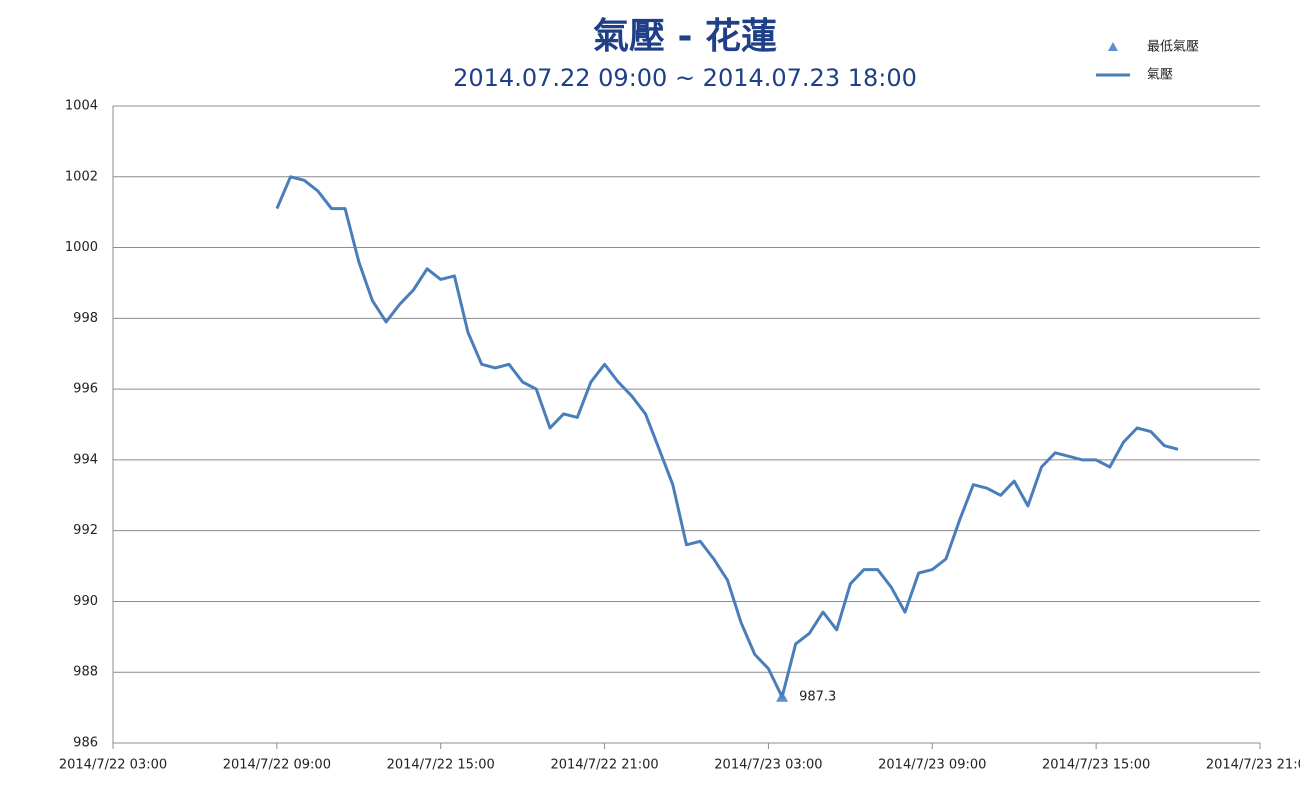 Image resolution: width=1300 pixels, height=800 pixels. What do you see at coordinates (81, 106) in the screenshot?
I see `y-tick-label: 1004` at bounding box center [81, 106].